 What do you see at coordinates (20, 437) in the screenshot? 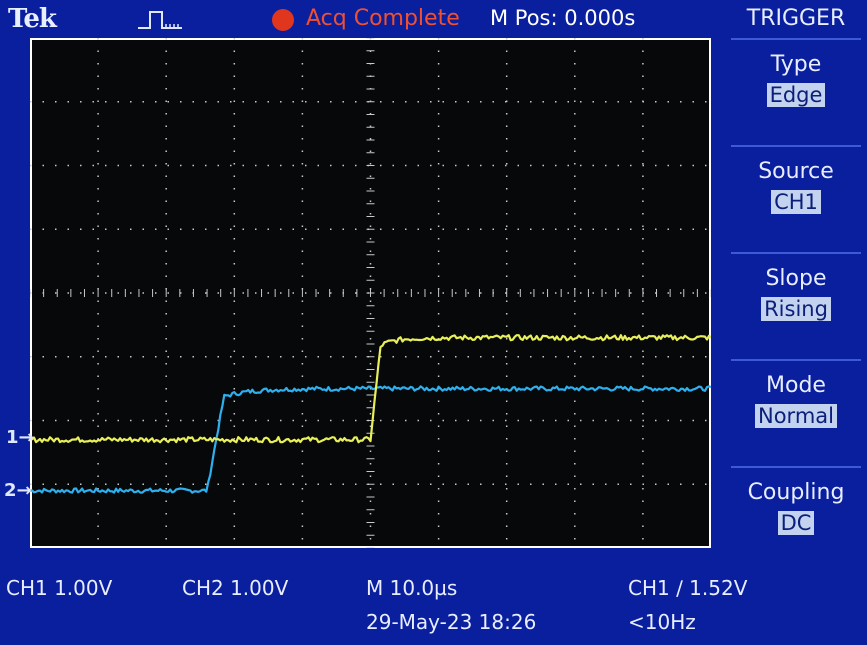
I see `ch1-ground-marker: 1→` at bounding box center [20, 437].